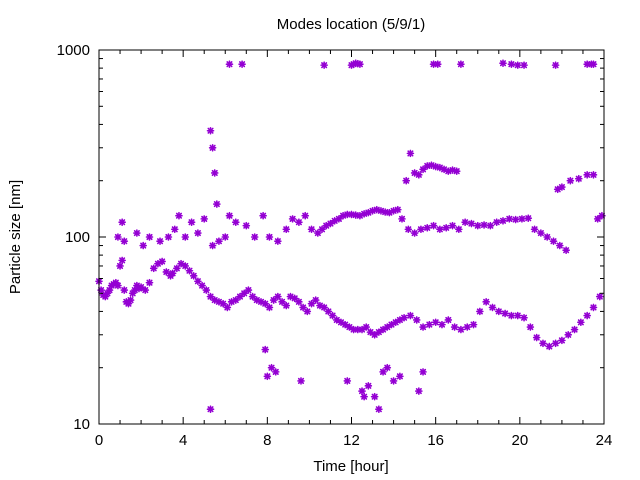 The height and width of the screenshot is (480, 640). What do you see at coordinates (15, 237) in the screenshot?
I see `y-axis-label: Particle size [nm]` at bounding box center [15, 237].